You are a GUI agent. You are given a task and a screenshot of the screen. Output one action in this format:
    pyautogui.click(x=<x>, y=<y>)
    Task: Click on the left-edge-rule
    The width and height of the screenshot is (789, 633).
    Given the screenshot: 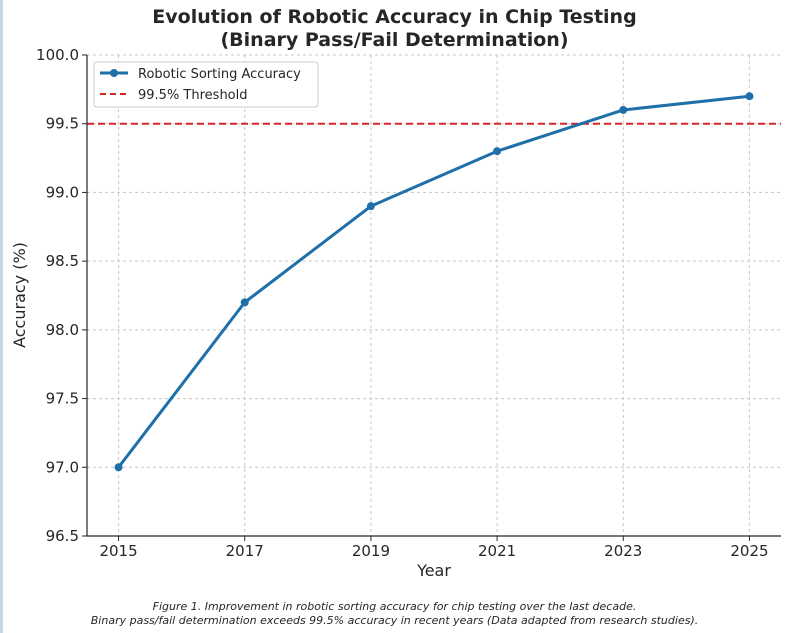 What is the action you would take?
    pyautogui.click(x=1, y=316)
    